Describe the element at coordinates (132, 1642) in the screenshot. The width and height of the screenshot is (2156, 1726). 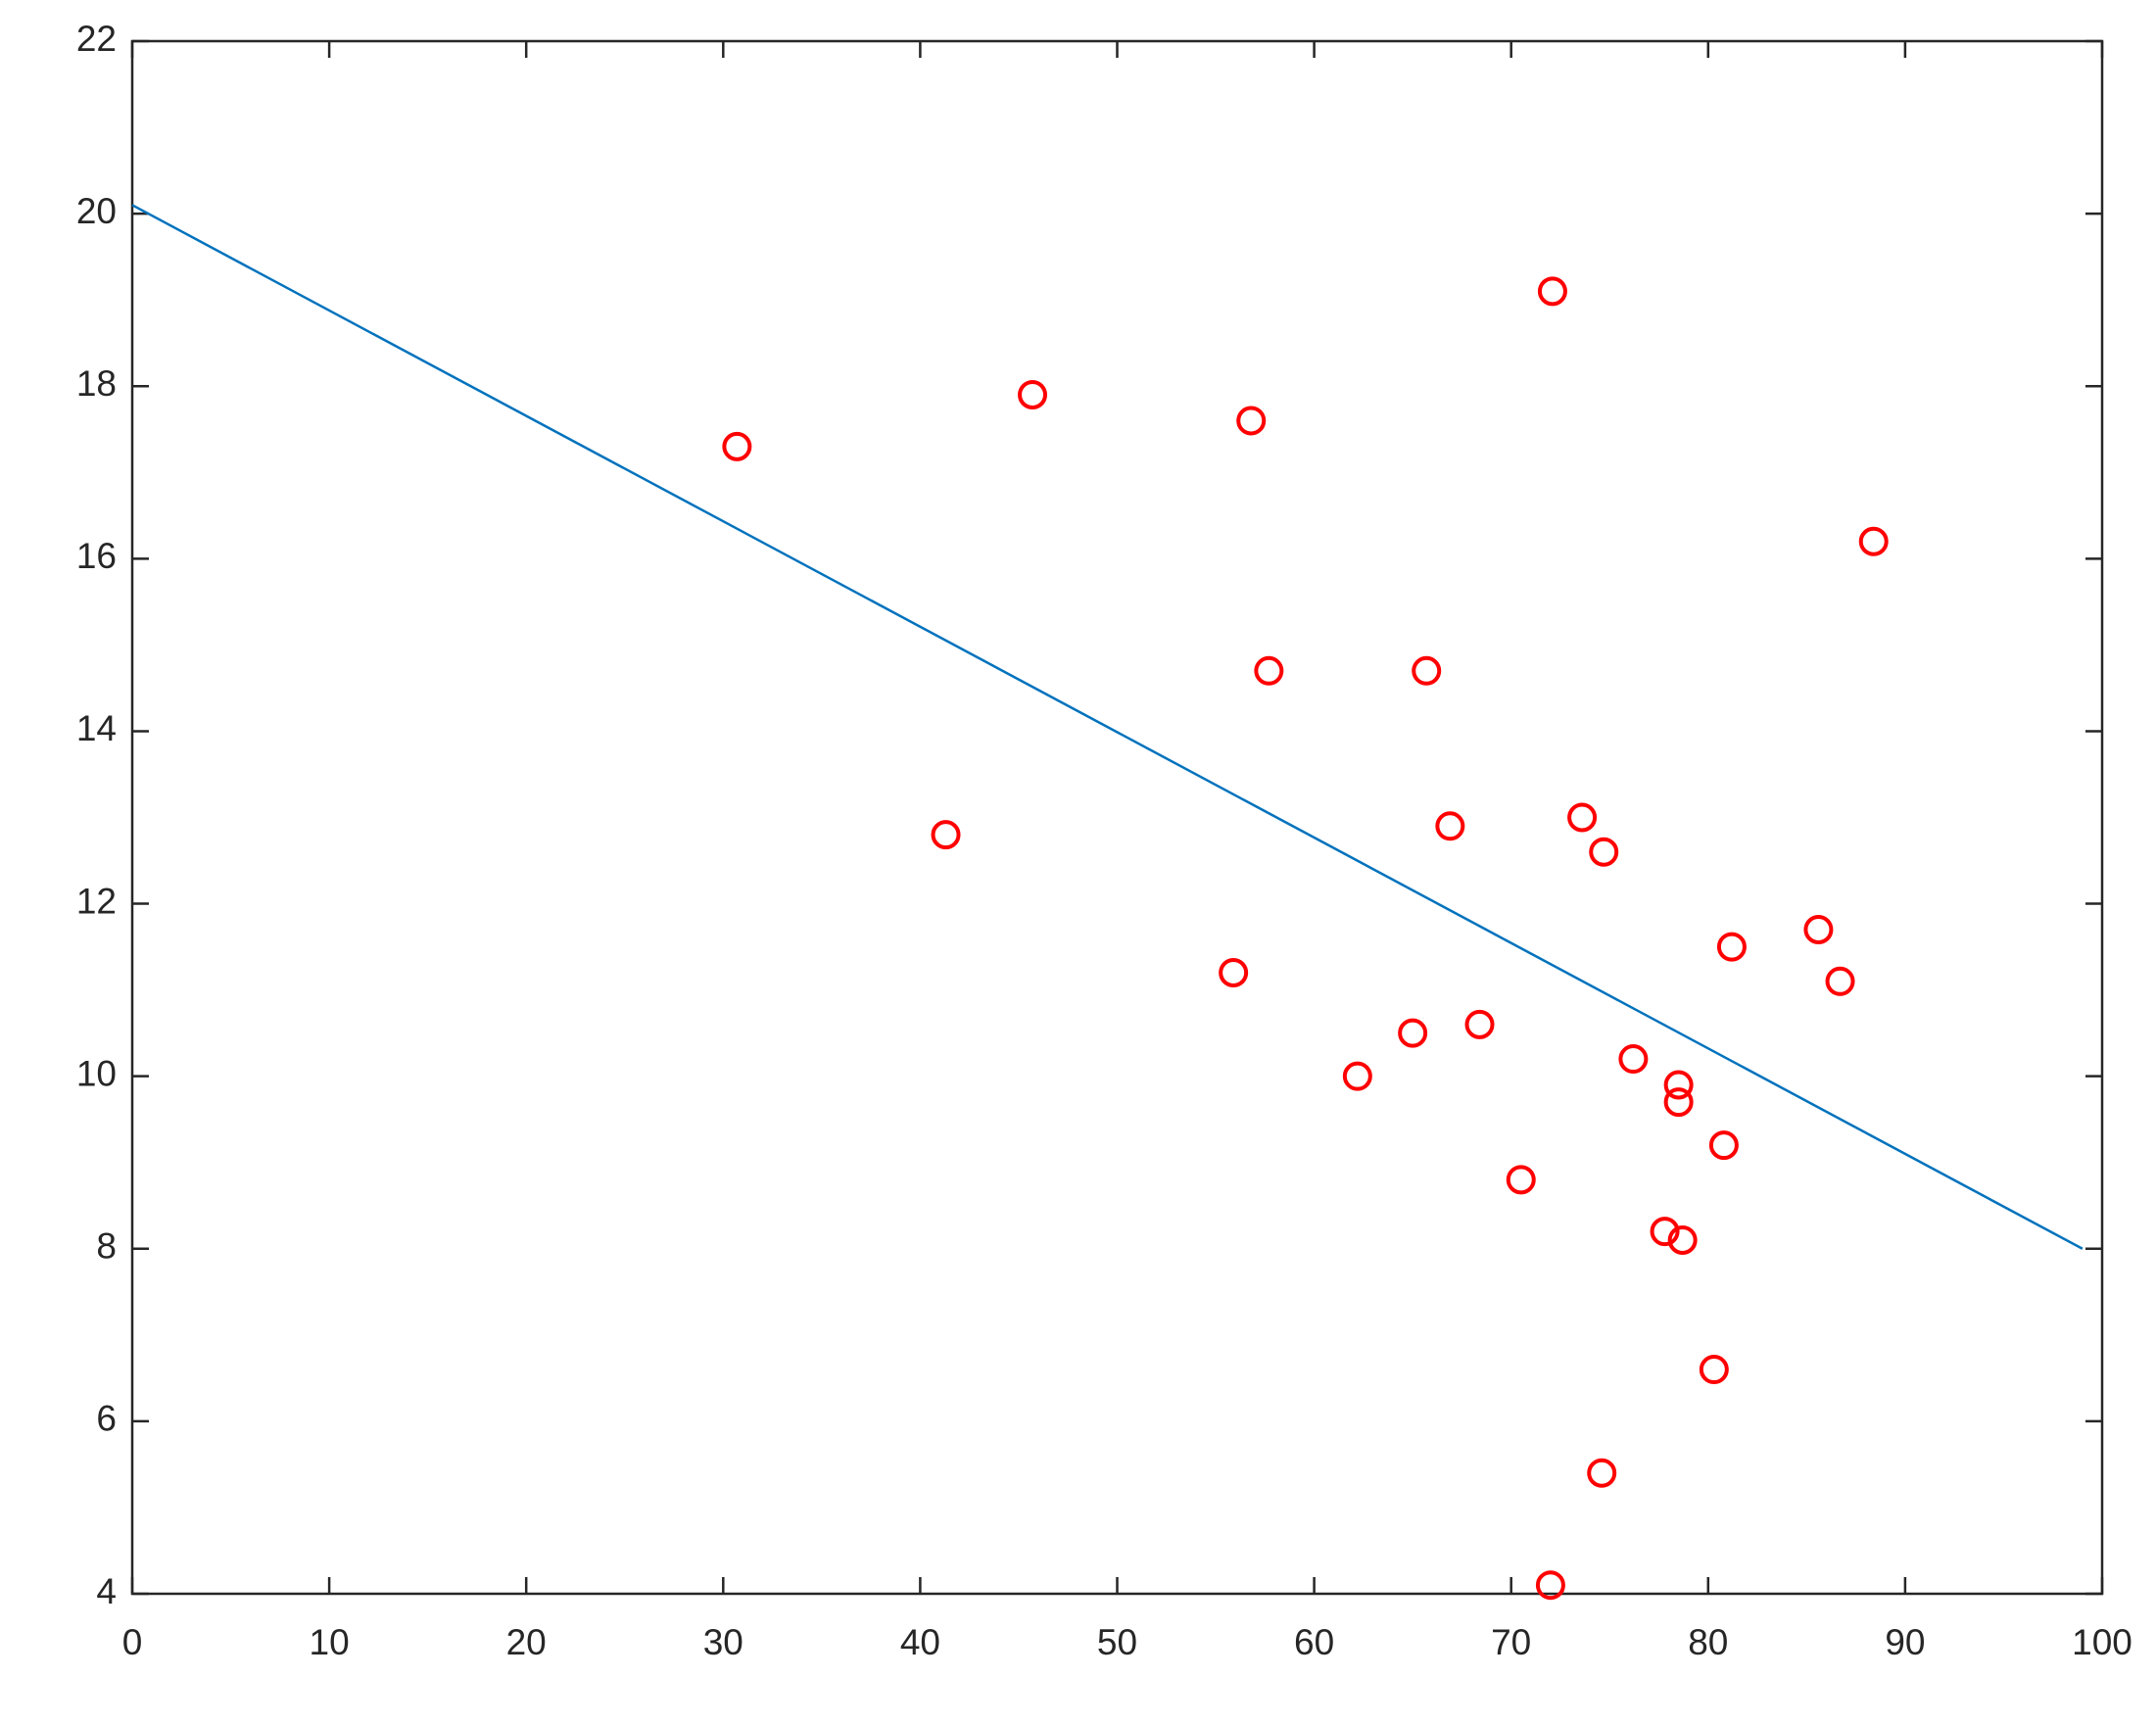
I see `x-tick-label: 0` at that location.